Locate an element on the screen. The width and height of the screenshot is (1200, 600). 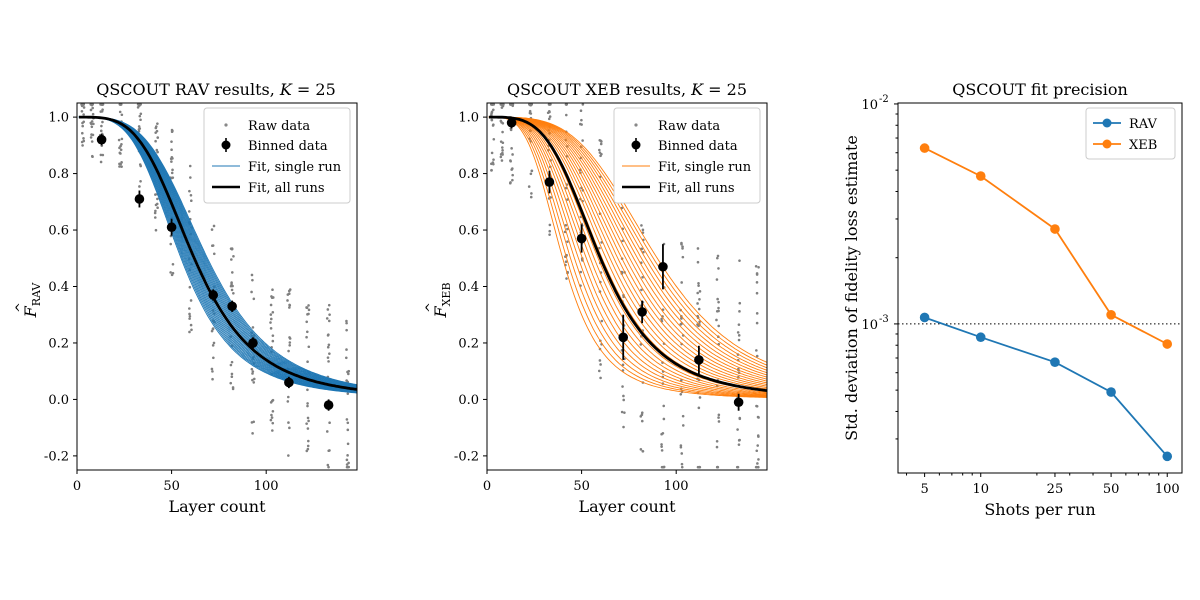
xeb-precision-point is located at coordinates (980, 176).